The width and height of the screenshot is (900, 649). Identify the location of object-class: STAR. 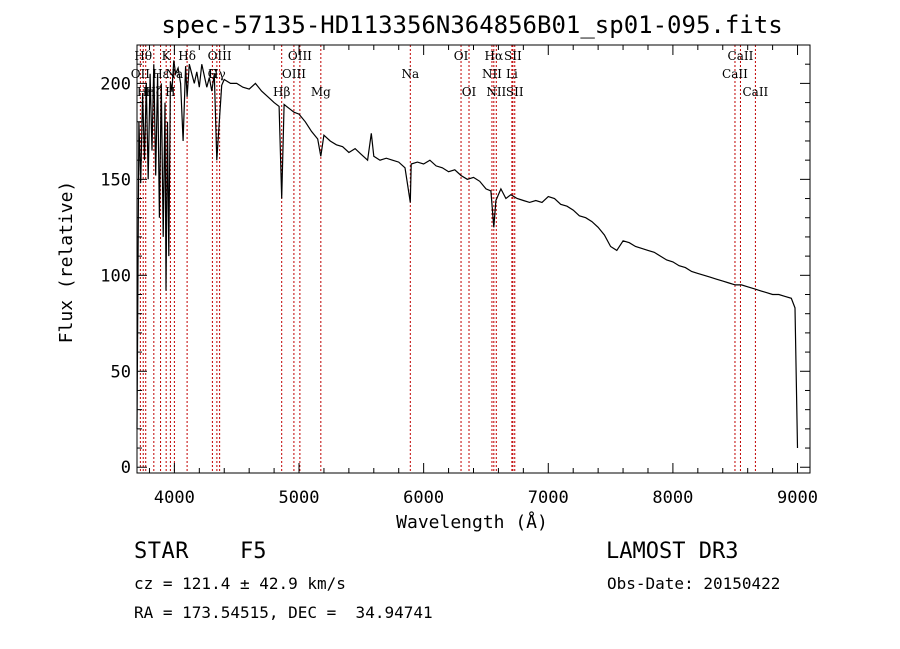
(161, 551).